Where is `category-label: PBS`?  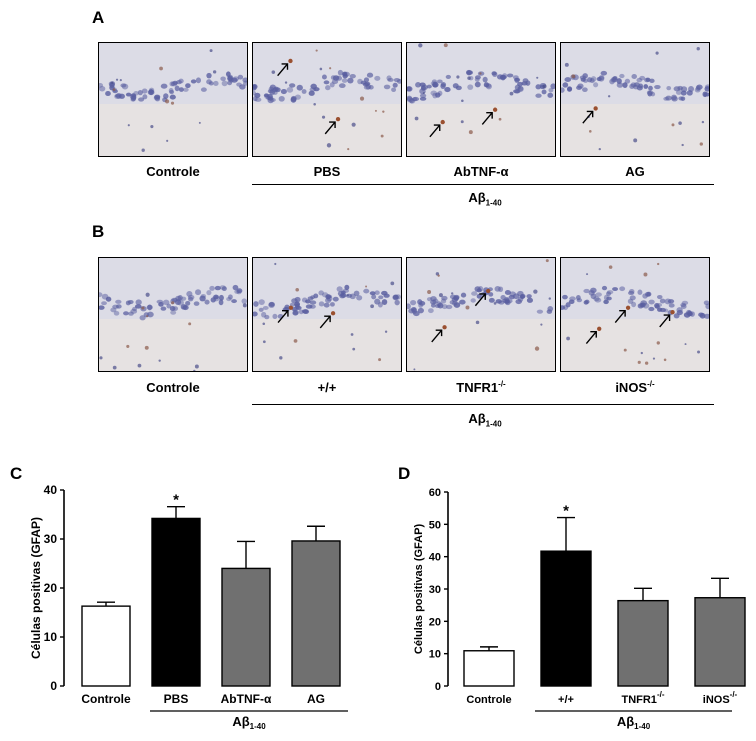 category-label: PBS is located at coordinates (176, 699).